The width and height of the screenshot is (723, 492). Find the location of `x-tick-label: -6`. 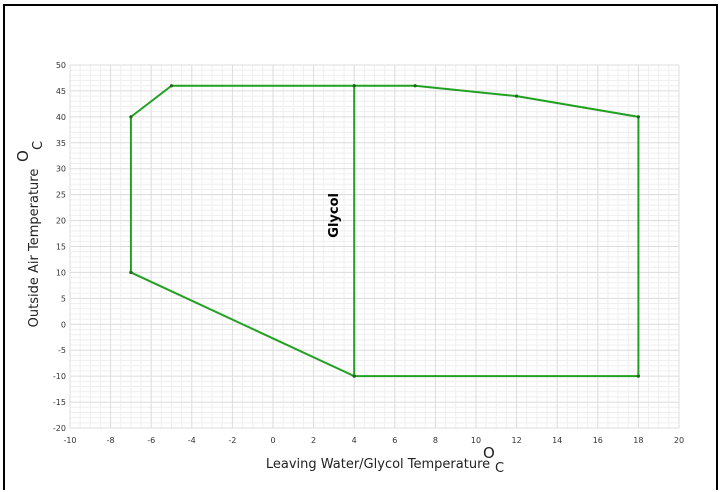

x-tick-label: -6 is located at coordinates (151, 440).